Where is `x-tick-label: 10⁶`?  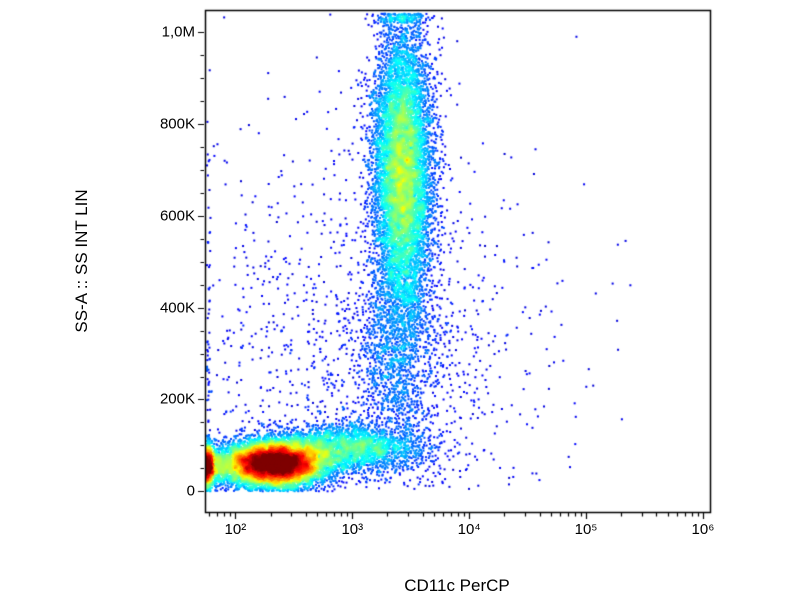
x-tick-label: 10⁶ is located at coordinates (703, 529).